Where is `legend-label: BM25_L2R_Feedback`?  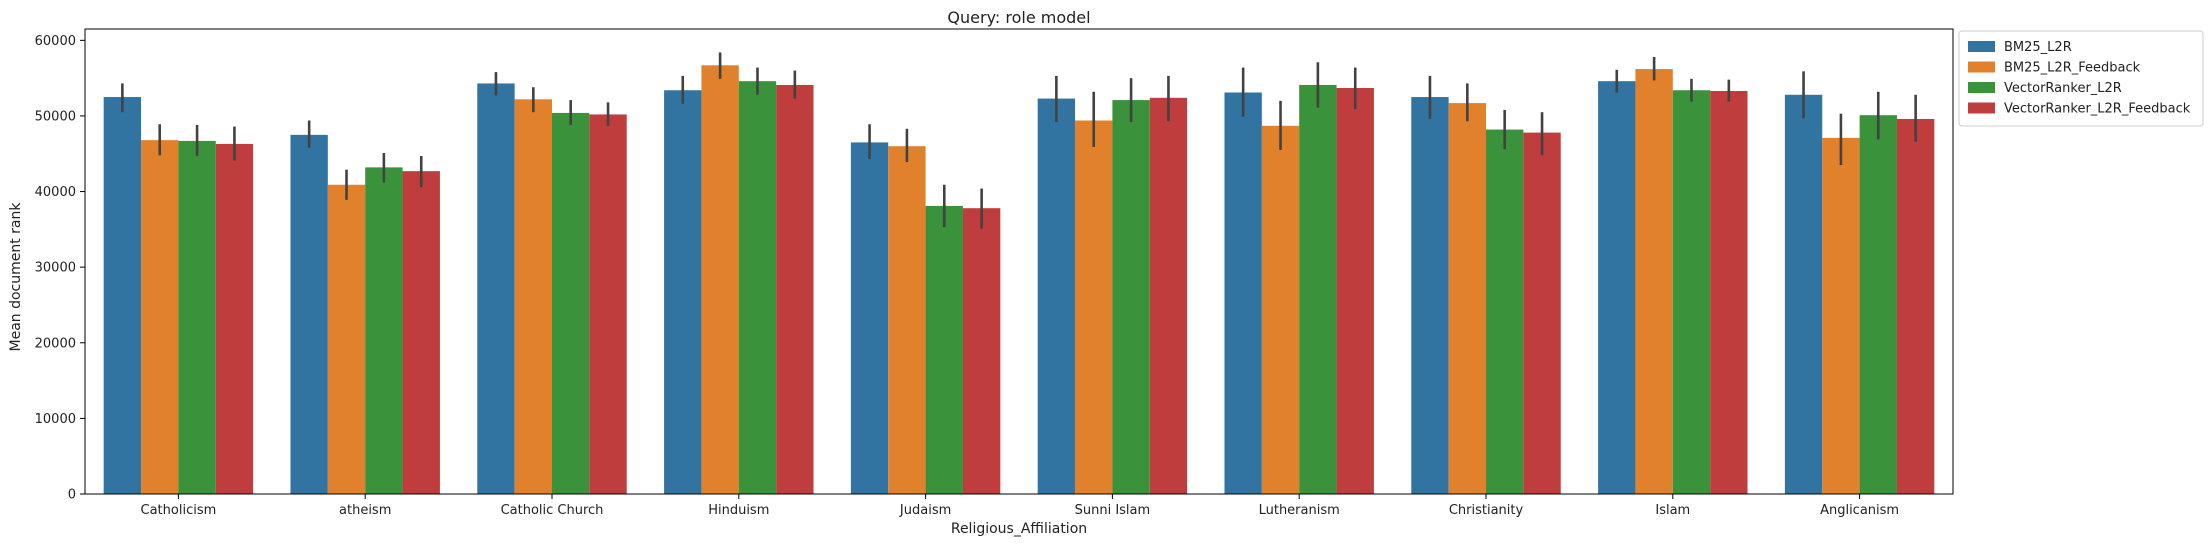
legend-label: BM25_L2R_Feedback is located at coordinates (2072, 68).